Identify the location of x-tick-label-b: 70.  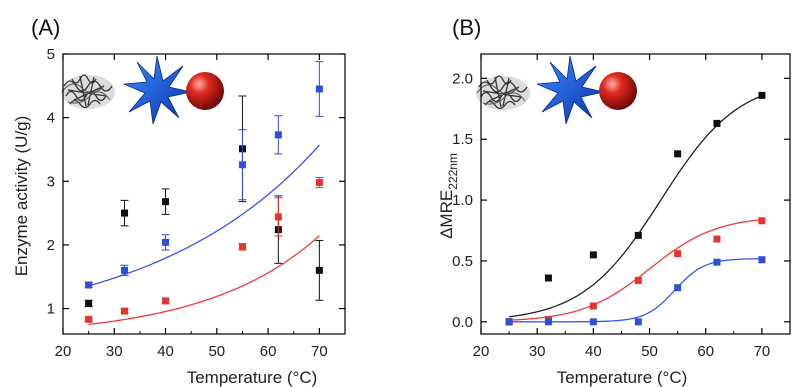
(762, 351).